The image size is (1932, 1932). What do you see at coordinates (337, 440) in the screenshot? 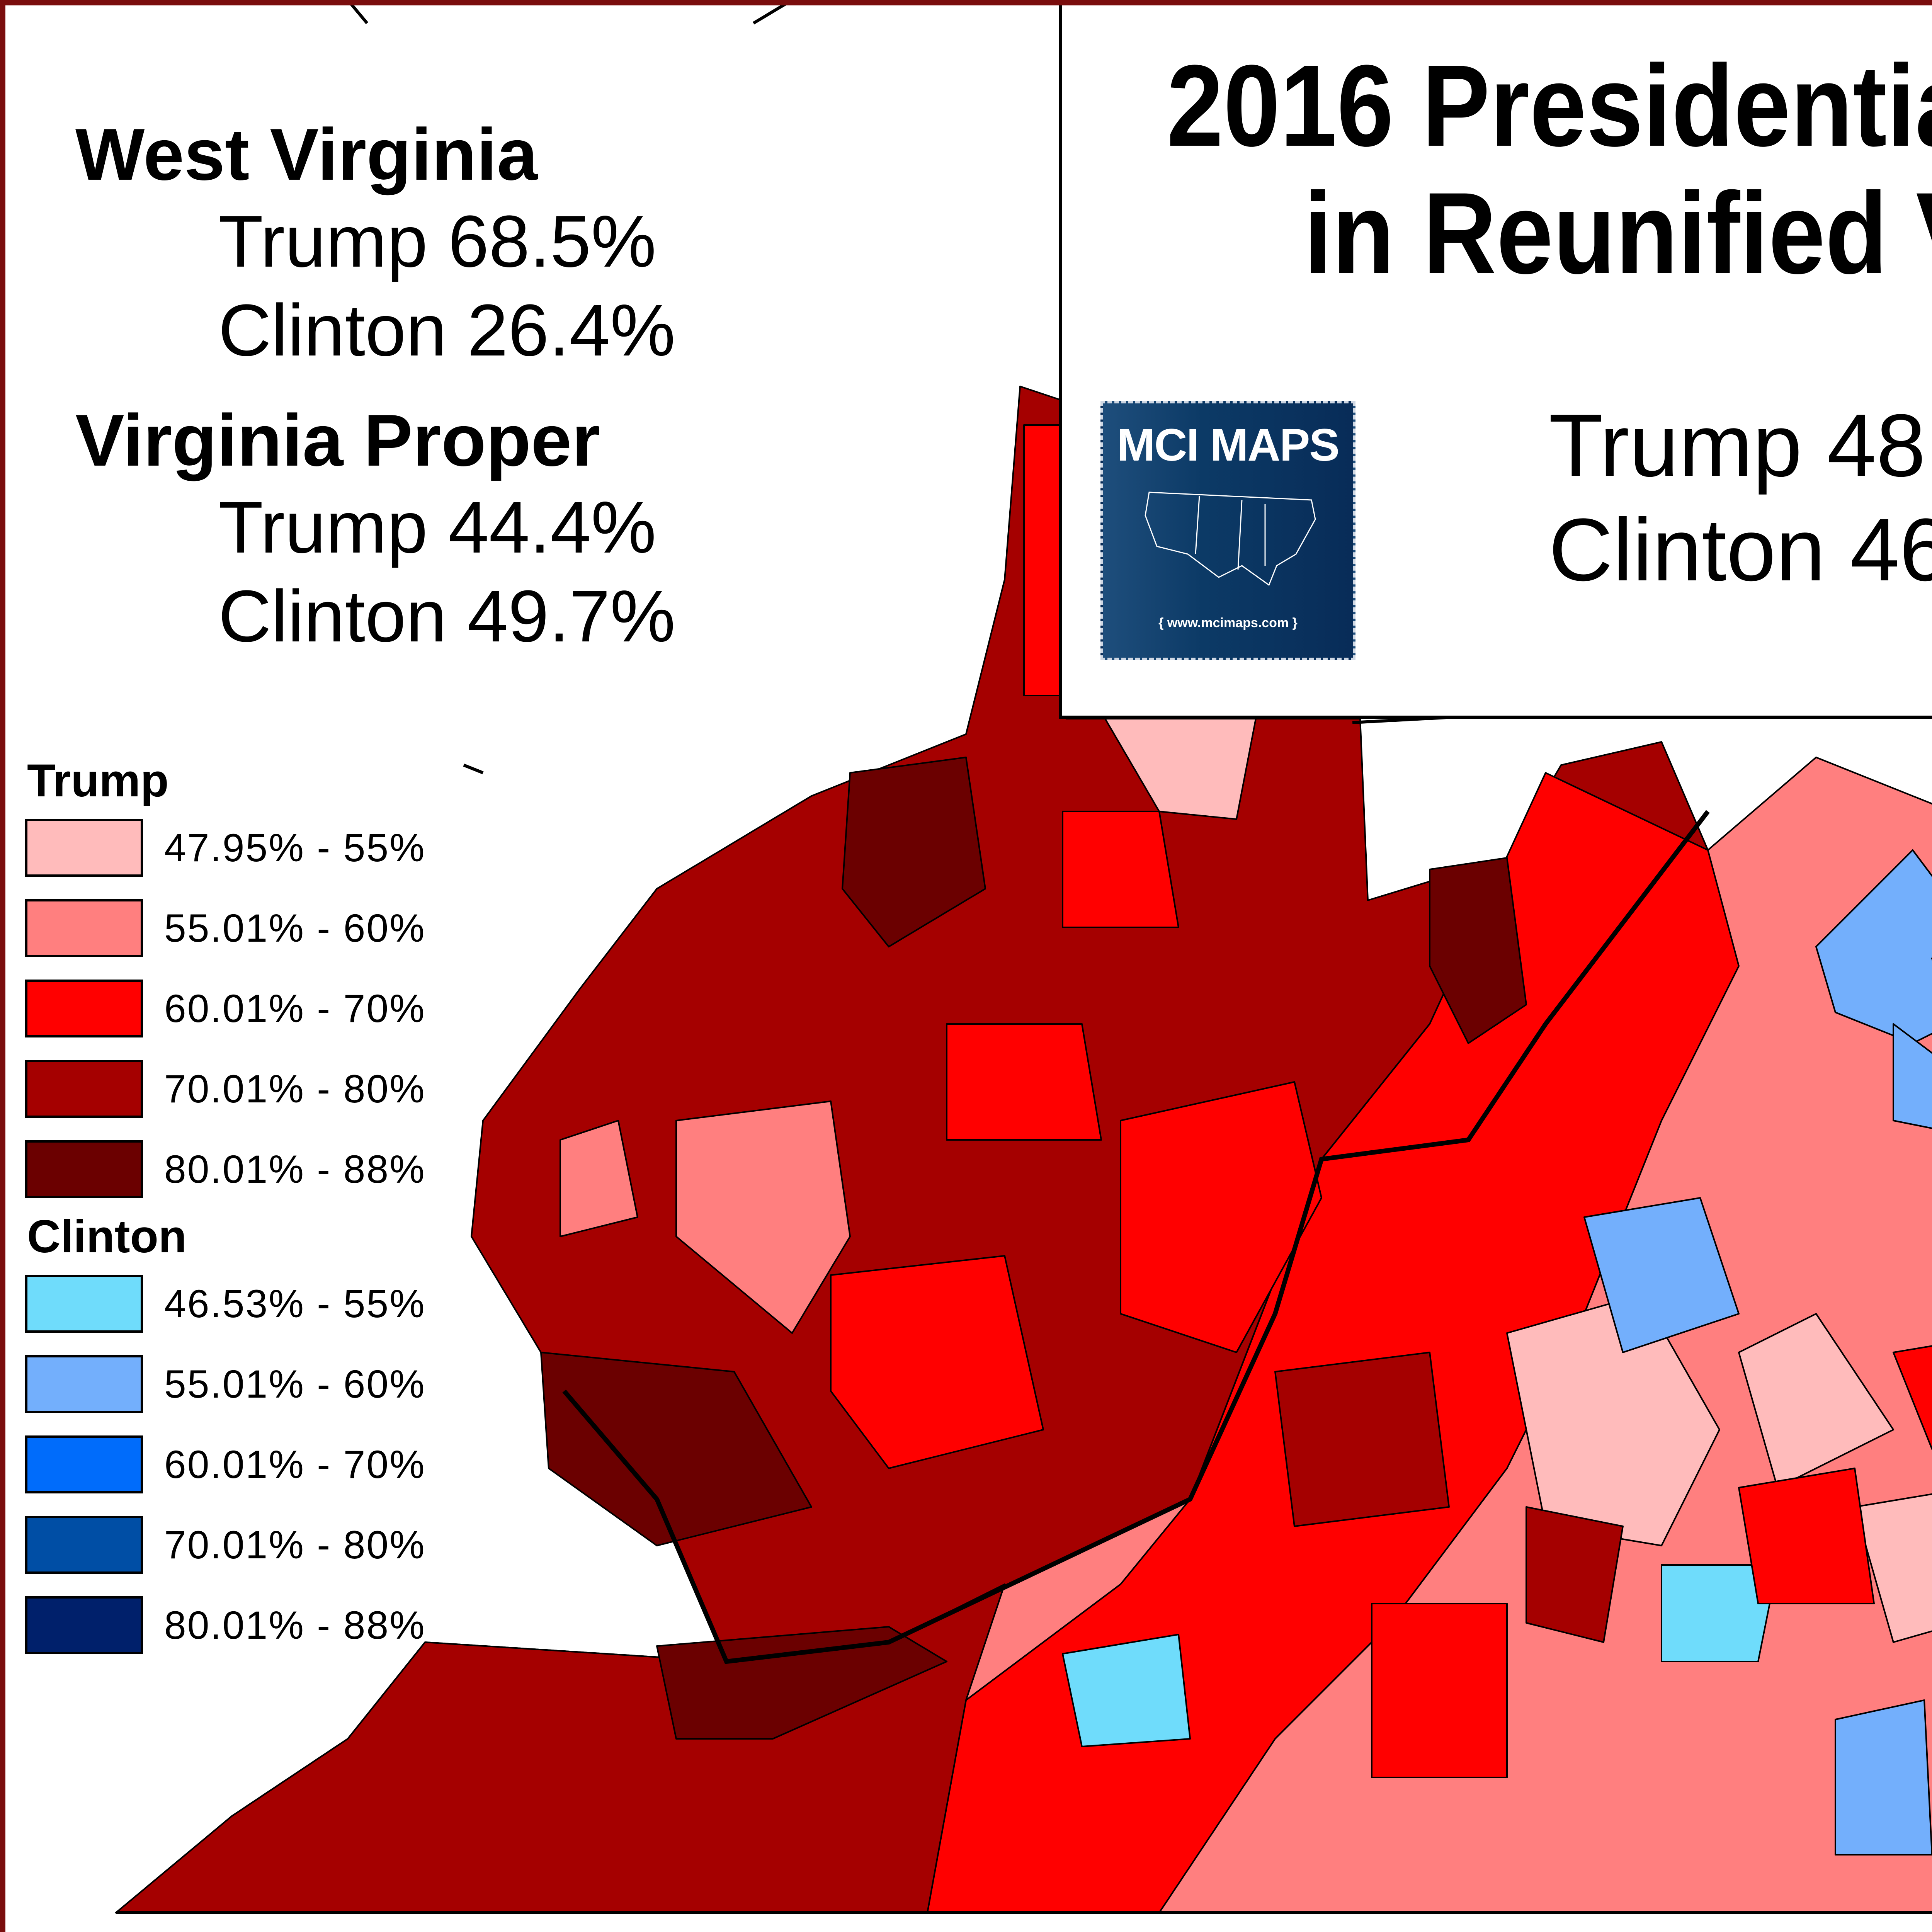
I see `region-heading: Virginia Proper` at bounding box center [337, 440].